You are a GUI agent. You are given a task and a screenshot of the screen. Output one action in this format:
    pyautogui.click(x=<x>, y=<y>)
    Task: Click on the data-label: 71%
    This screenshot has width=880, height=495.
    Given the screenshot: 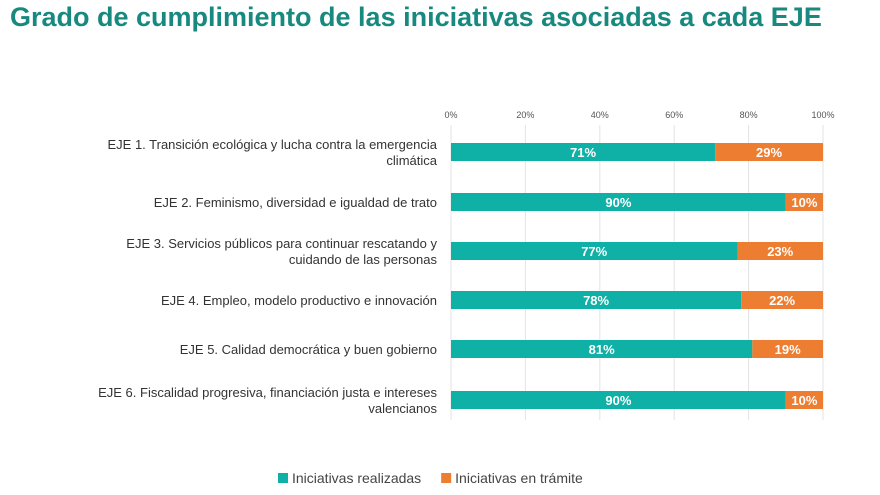 What is the action you would take?
    pyautogui.click(x=583, y=152)
    